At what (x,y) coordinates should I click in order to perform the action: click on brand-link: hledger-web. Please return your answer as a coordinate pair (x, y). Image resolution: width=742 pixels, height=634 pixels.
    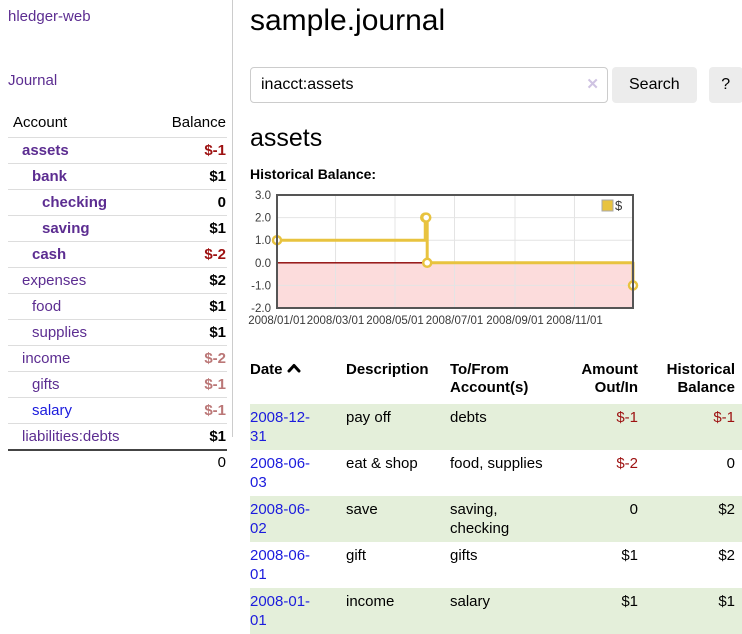
    Looking at the image, I should click on (49, 16).